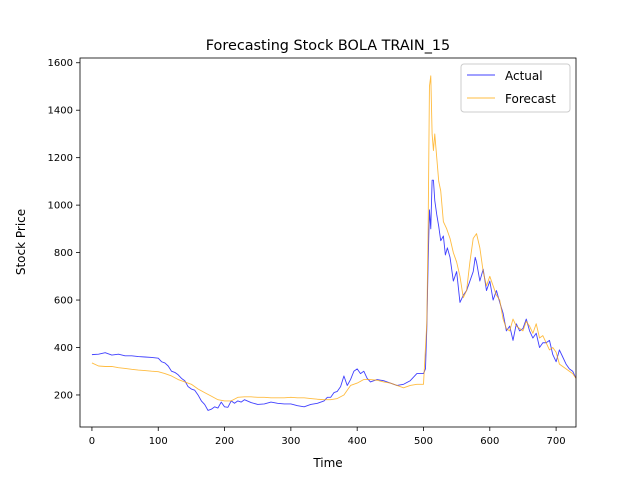 This screenshot has height=480, width=640. What do you see at coordinates (60, 111) in the screenshot?
I see `y-tick-label: 1400` at bounding box center [60, 111].